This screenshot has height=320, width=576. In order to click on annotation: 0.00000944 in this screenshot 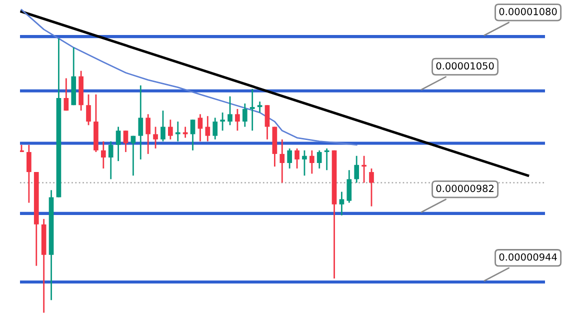, I will do `click(528, 257)`.